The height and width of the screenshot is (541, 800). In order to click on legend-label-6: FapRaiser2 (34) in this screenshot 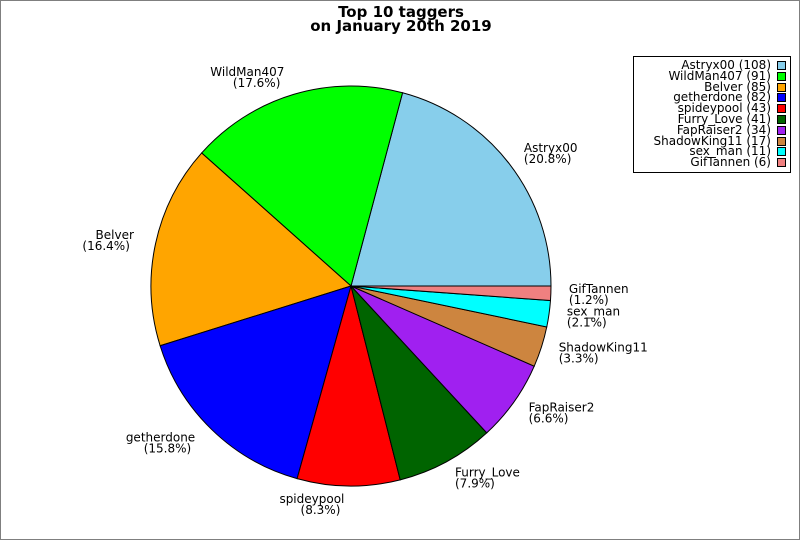, I will do `click(723, 129)`.